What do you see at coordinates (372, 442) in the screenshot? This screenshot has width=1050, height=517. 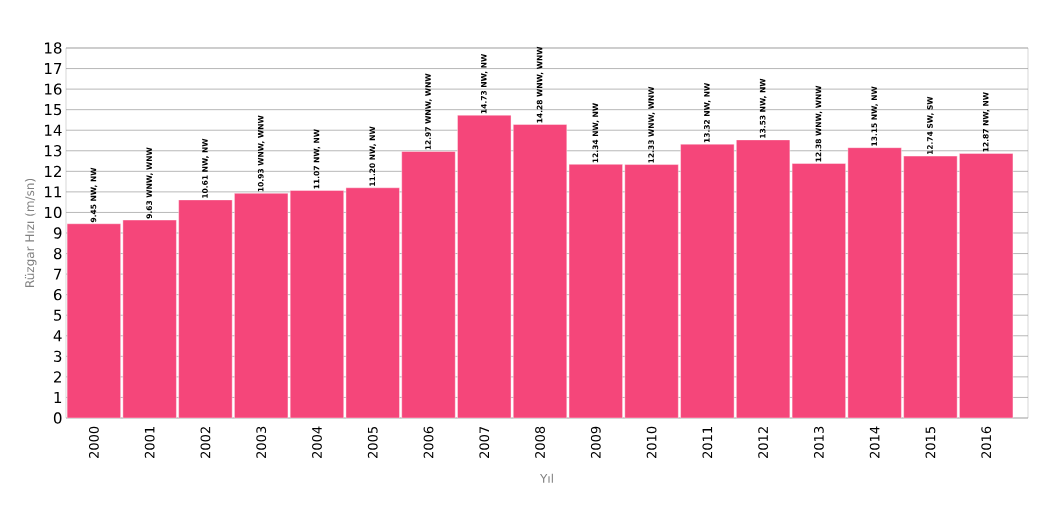 I see `x-tick-label: 2005` at bounding box center [372, 442].